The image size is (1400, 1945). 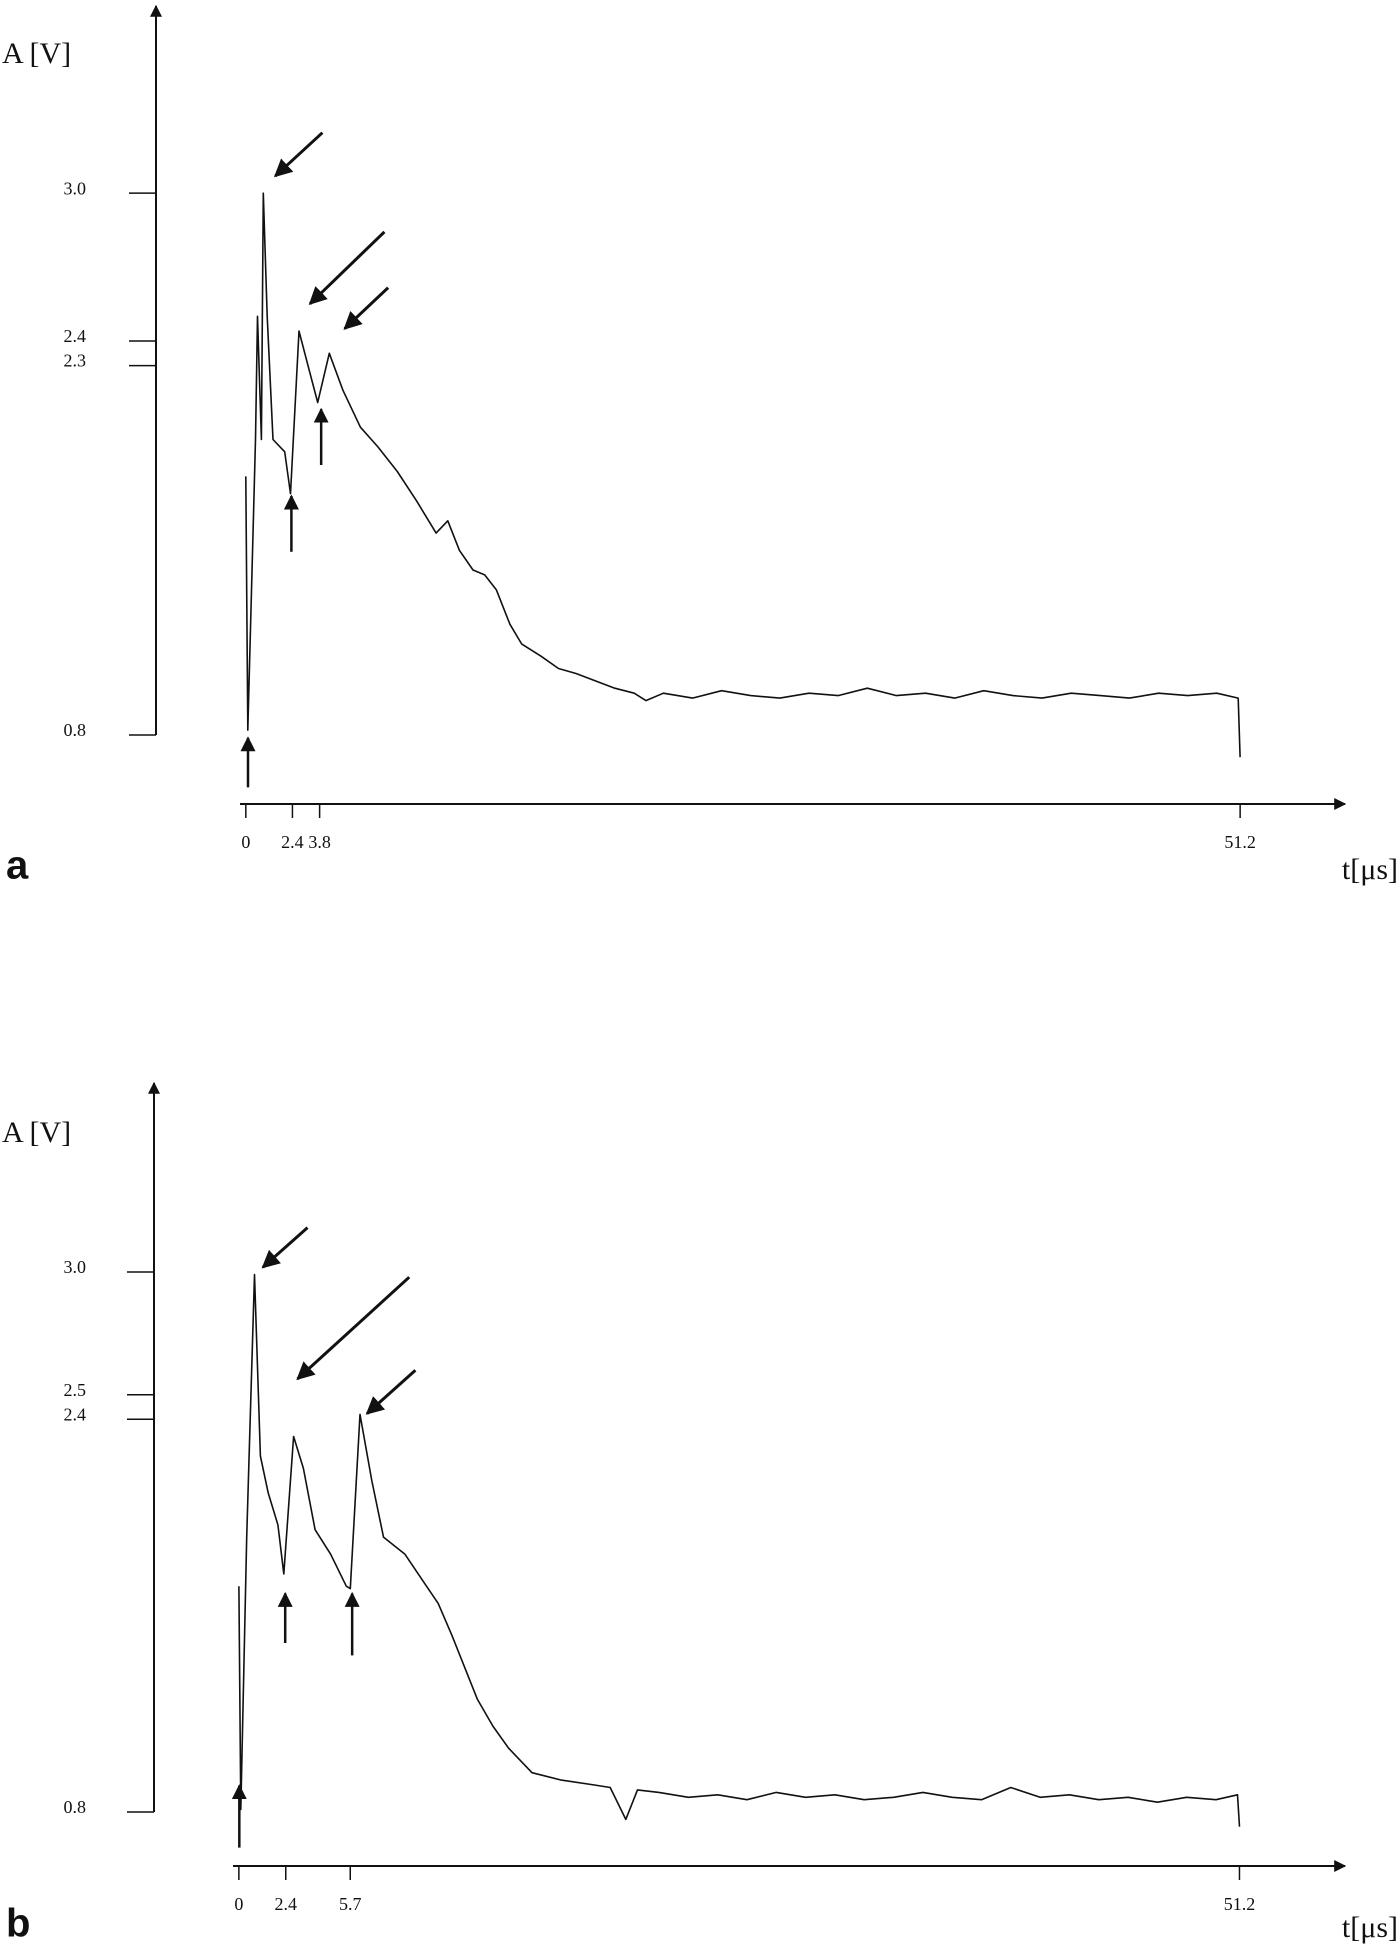 I want to click on x-tick-label: 5.7, so click(x=350, y=1904).